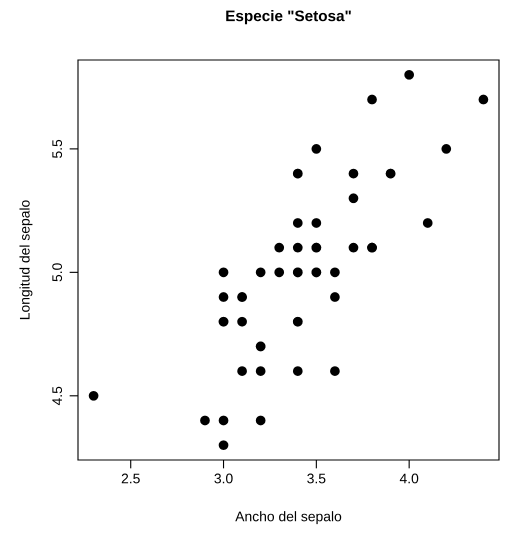 The width and height of the screenshot is (529, 536). What do you see at coordinates (288, 517) in the screenshot?
I see `x-axis-title: Ancho del sepalo` at bounding box center [288, 517].